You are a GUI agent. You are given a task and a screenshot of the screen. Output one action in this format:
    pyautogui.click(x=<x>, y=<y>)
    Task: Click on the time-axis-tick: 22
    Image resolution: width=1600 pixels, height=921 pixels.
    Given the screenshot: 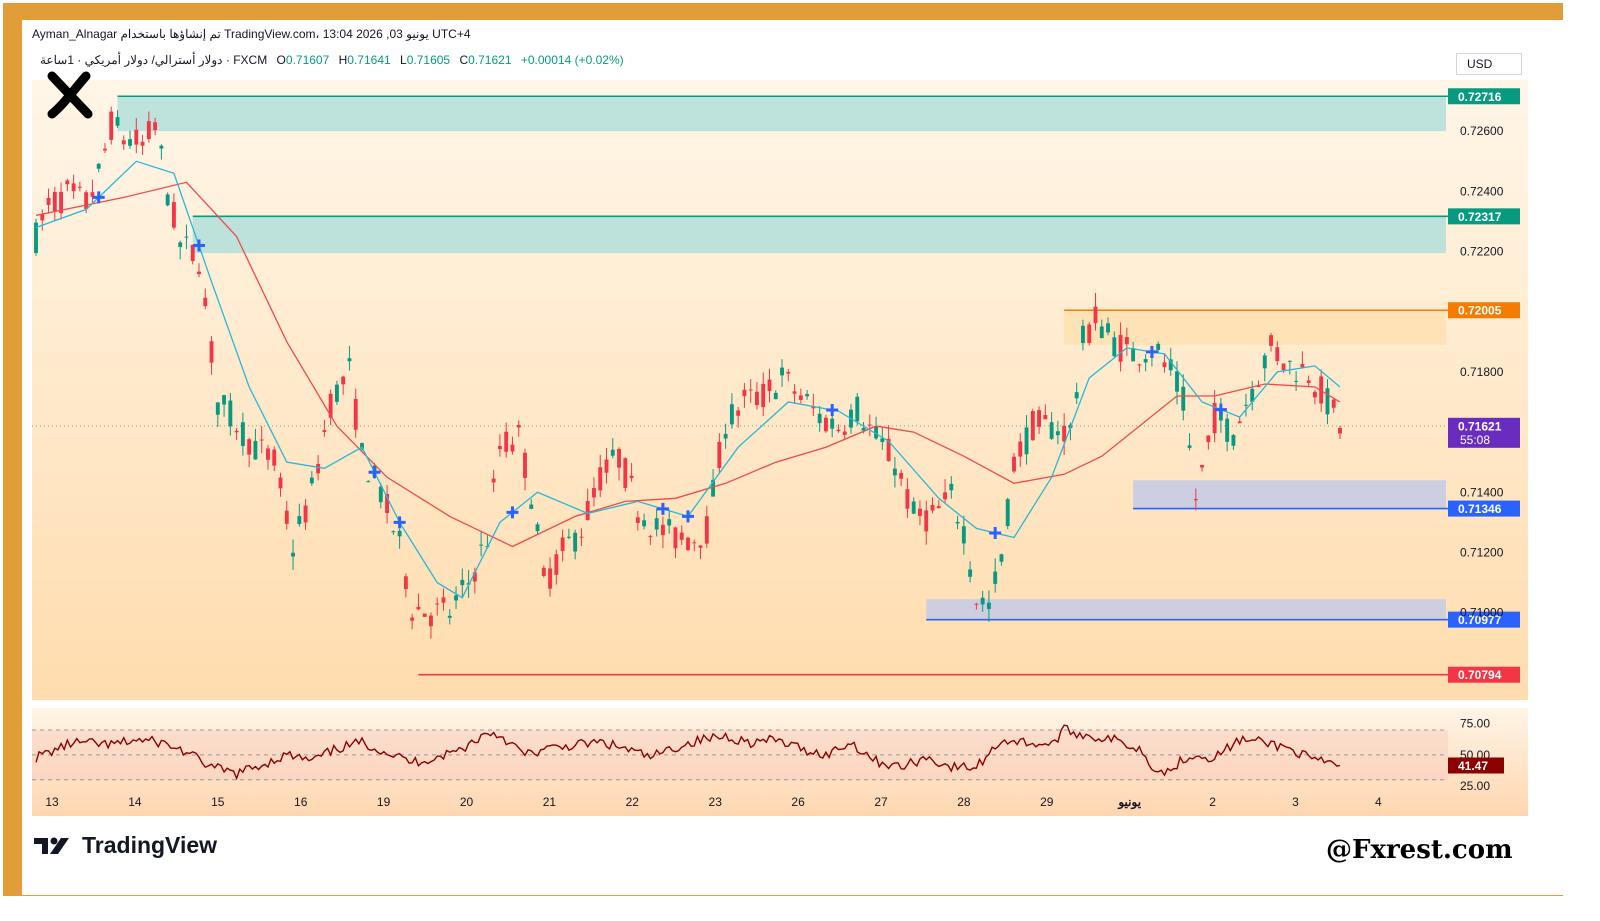 What is the action you would take?
    pyautogui.click(x=633, y=802)
    